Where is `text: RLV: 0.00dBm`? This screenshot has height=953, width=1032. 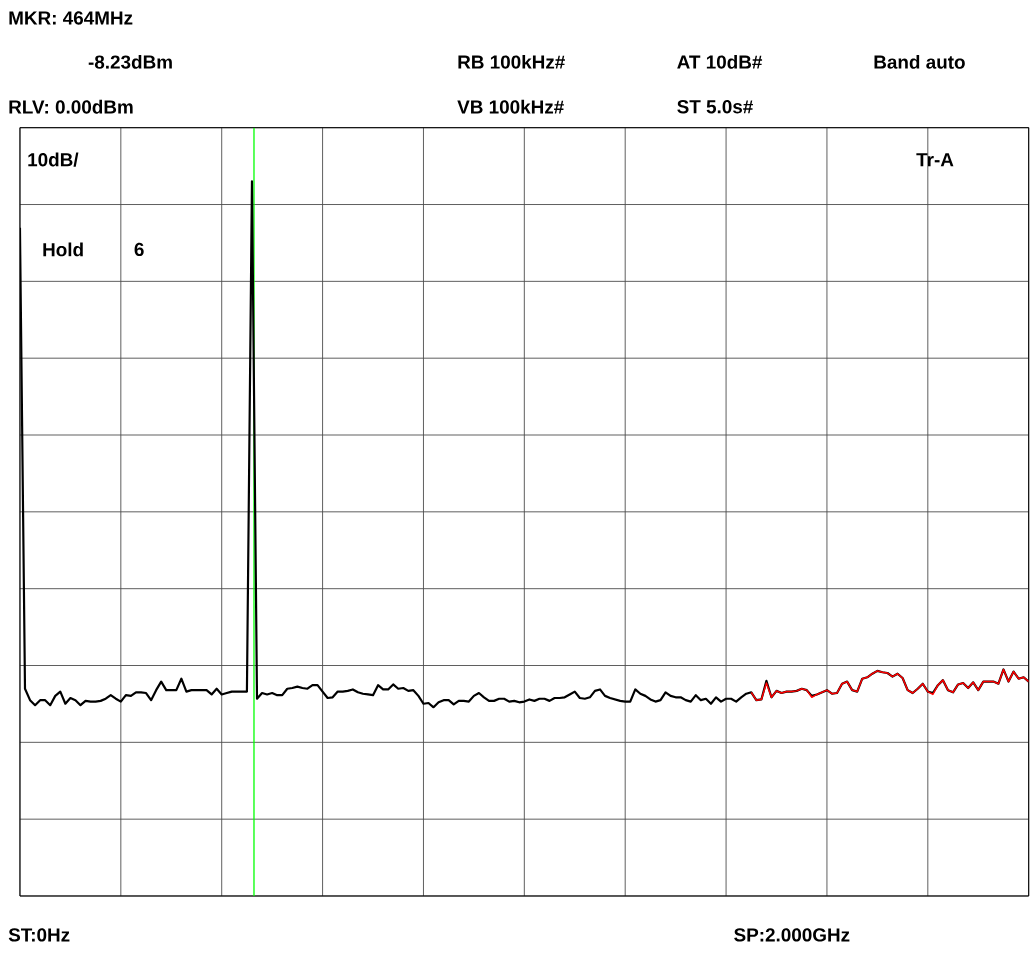 text: RLV: 0.00dBm is located at coordinates (71, 106).